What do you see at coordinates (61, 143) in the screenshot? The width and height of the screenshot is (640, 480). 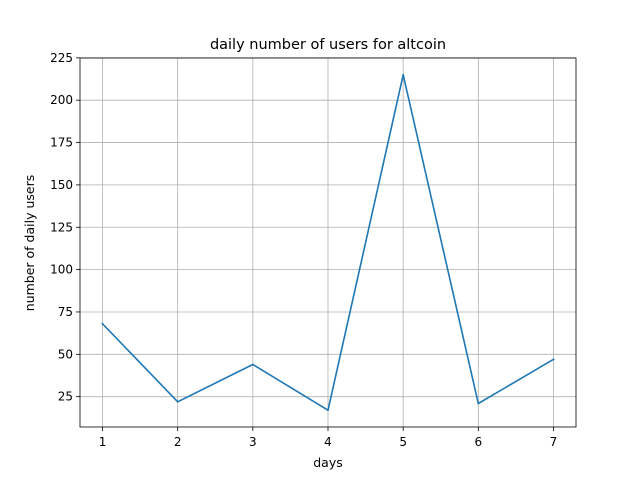 I see `y-tick-label: 175` at bounding box center [61, 143].